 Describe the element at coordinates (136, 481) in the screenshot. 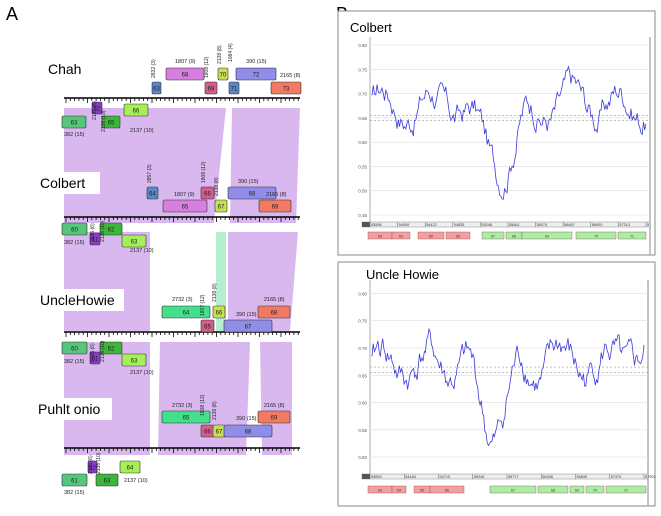

I see `gene-count: 2137 (10)` at that location.